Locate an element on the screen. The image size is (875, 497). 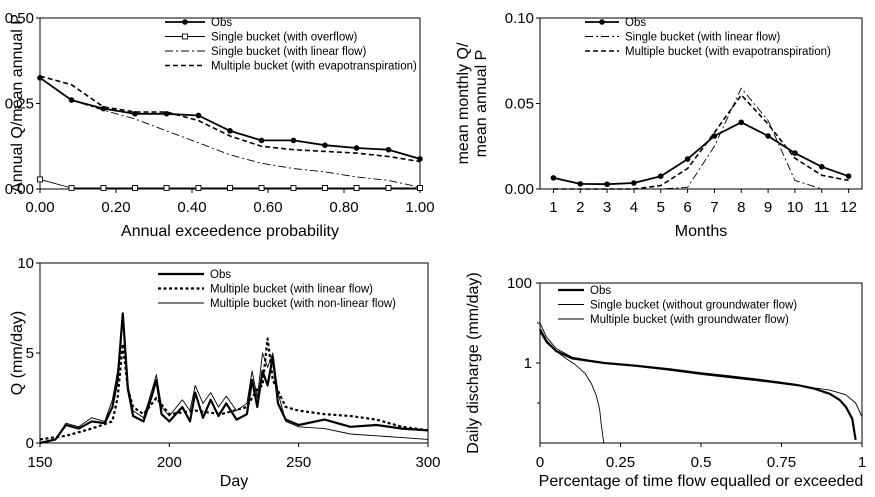
x-tick-label: 0.5 is located at coordinates (701, 462).